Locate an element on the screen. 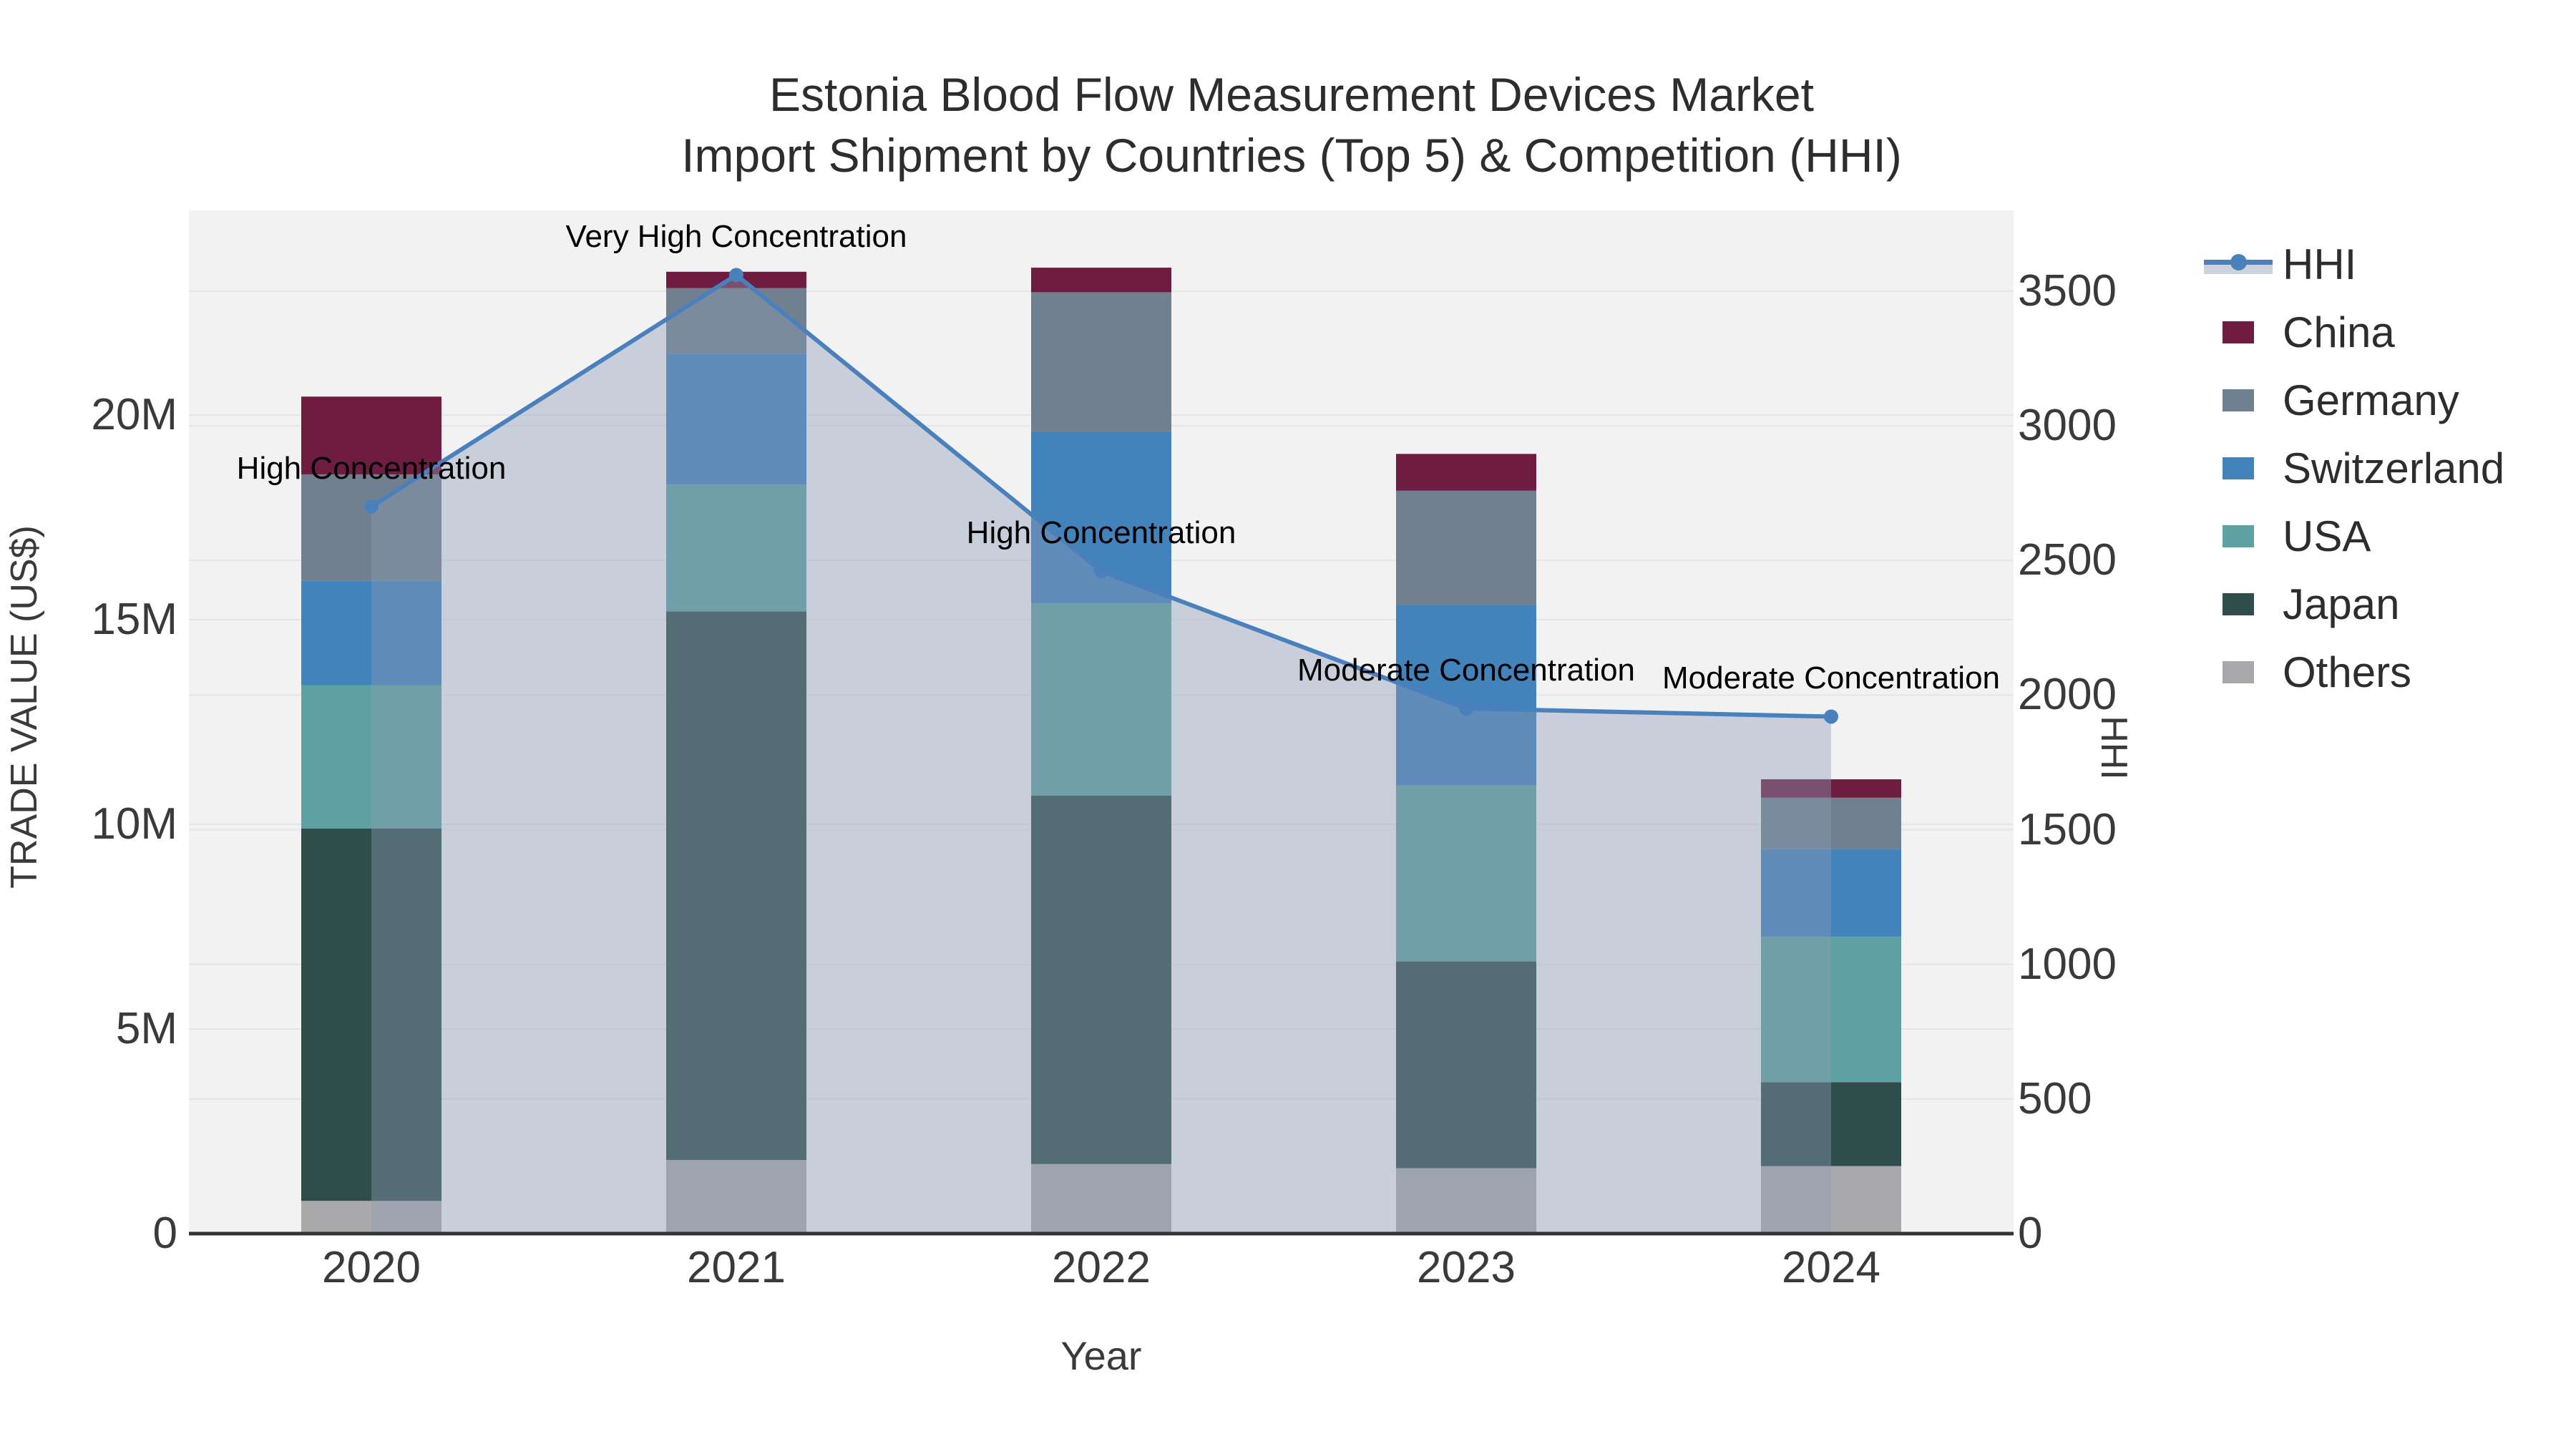 Image resolution: width=2576 pixels, height=1449 pixels. legend-item-switzerland: Switzerland is located at coordinates (2354, 468).